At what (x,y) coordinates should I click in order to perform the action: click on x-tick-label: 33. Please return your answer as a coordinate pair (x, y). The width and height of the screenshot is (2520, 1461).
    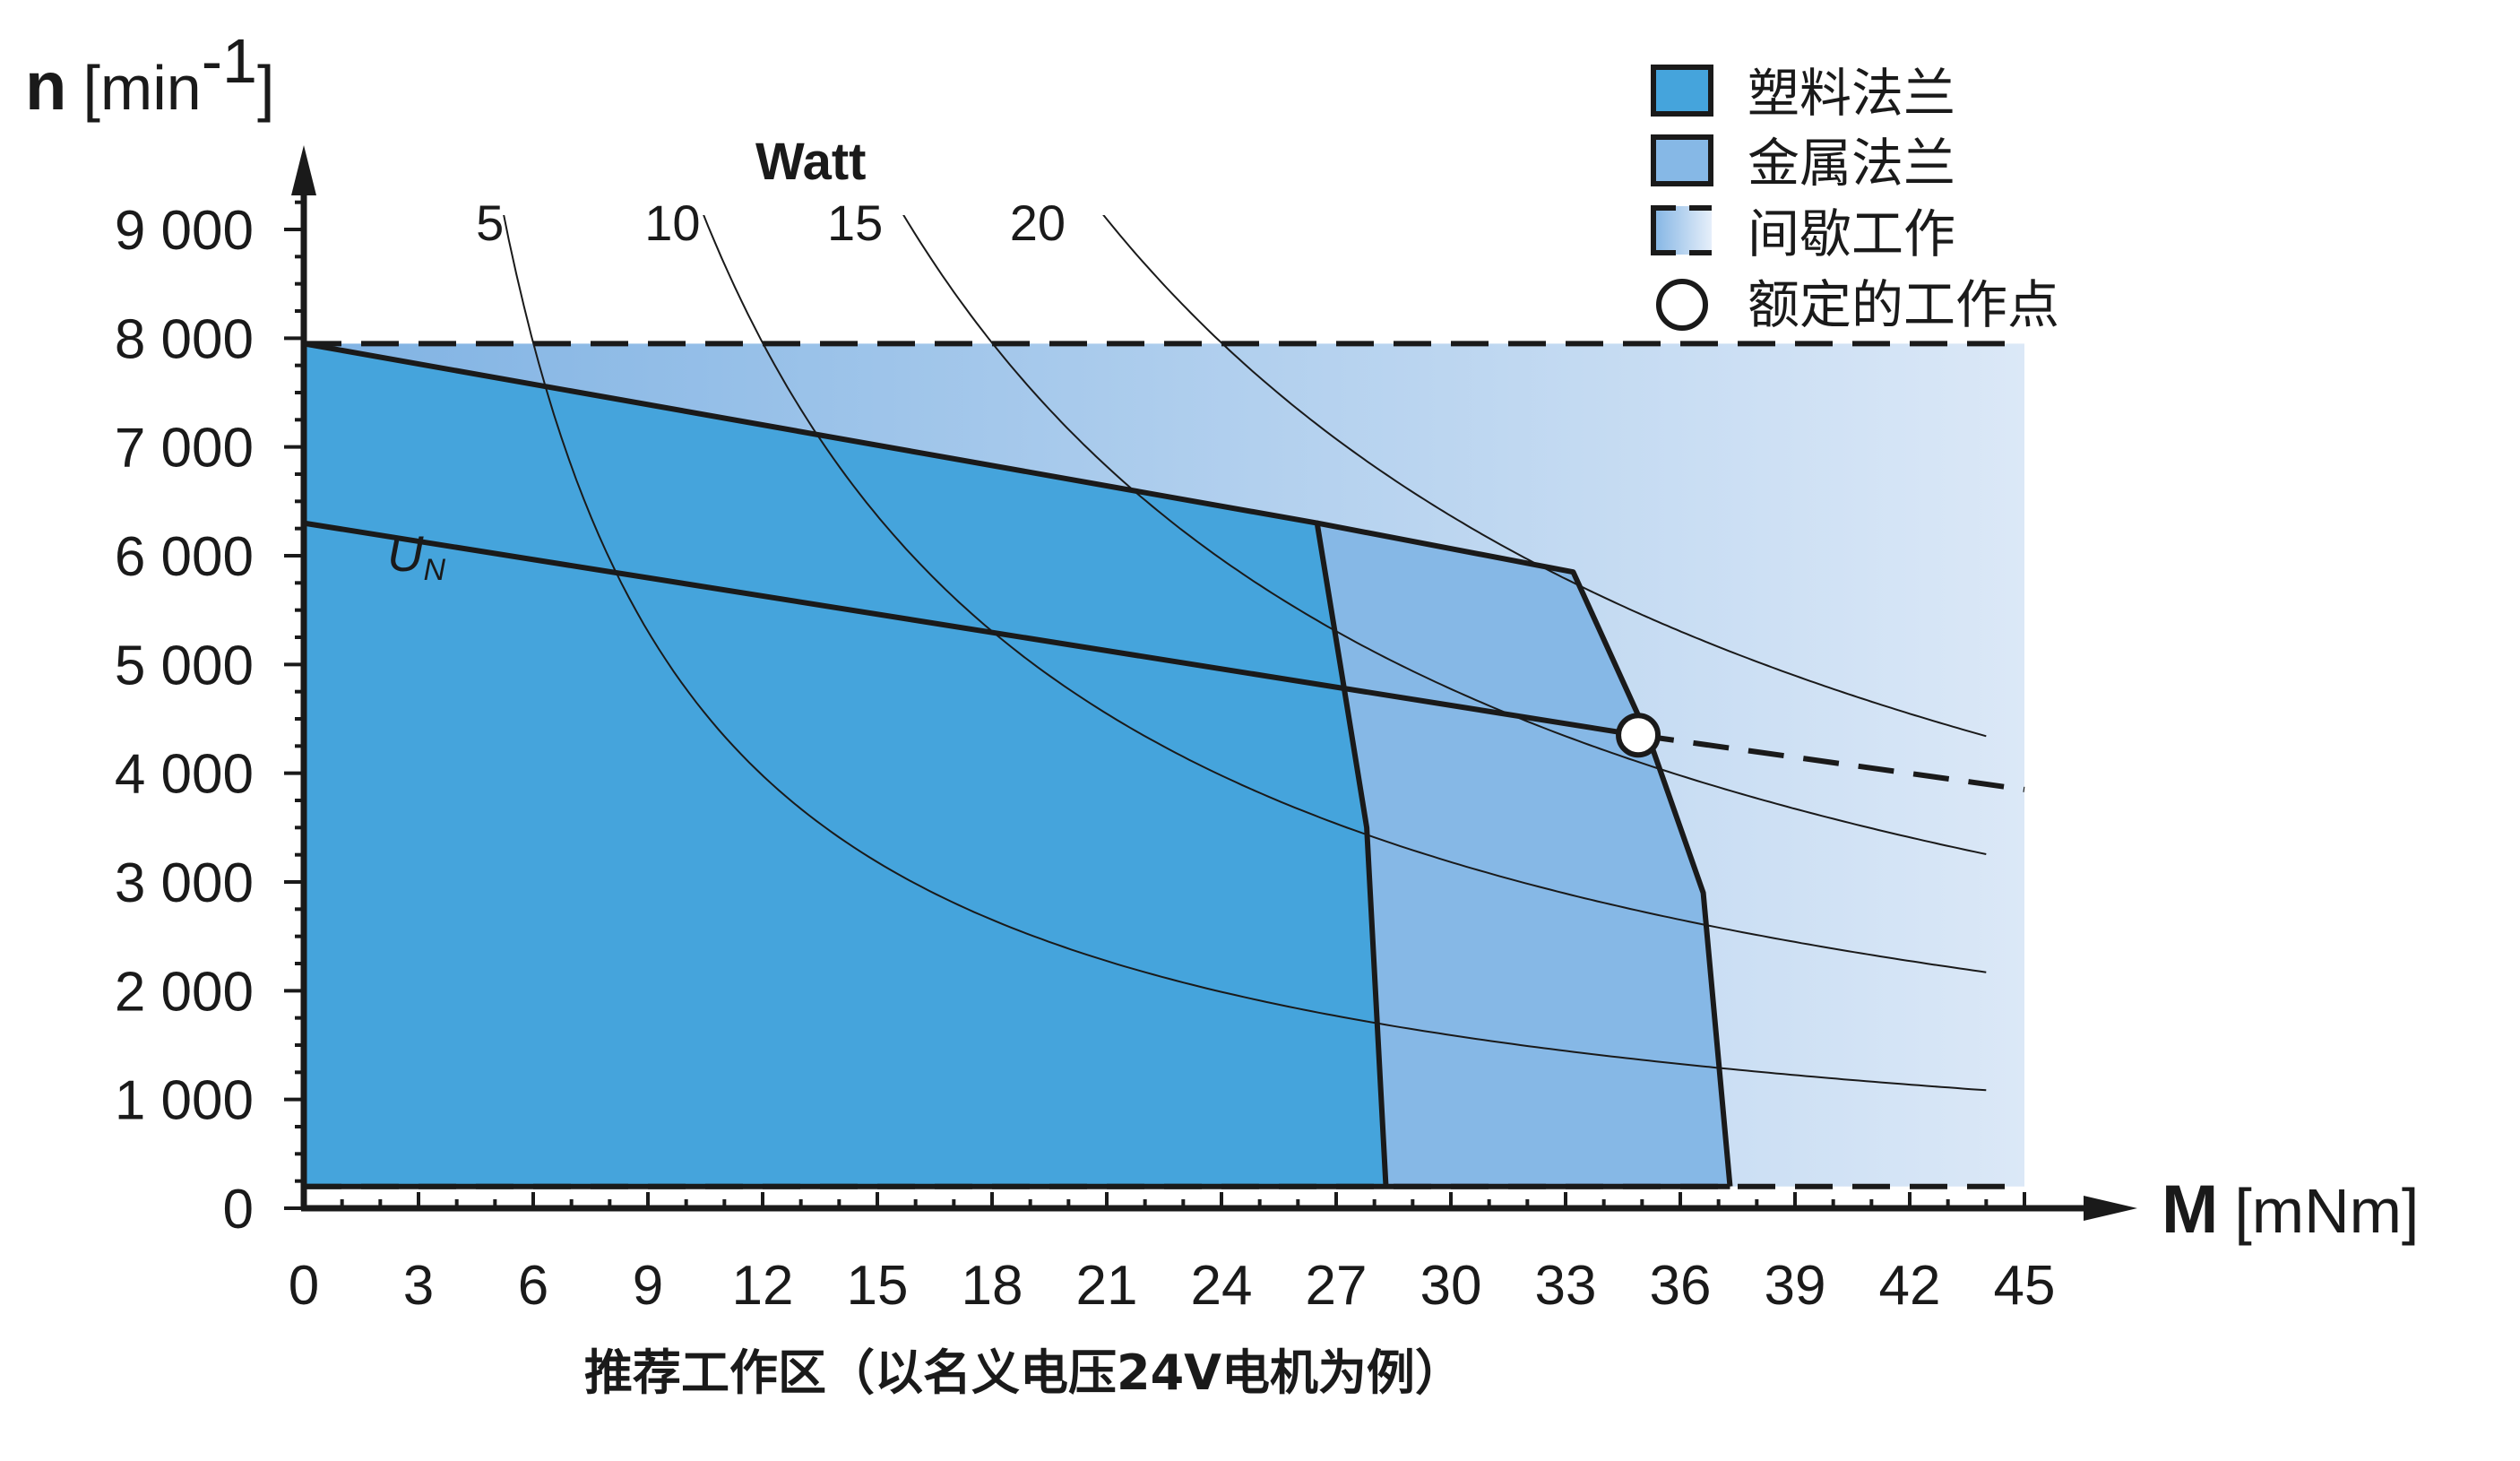
    Looking at the image, I should click on (1566, 1286).